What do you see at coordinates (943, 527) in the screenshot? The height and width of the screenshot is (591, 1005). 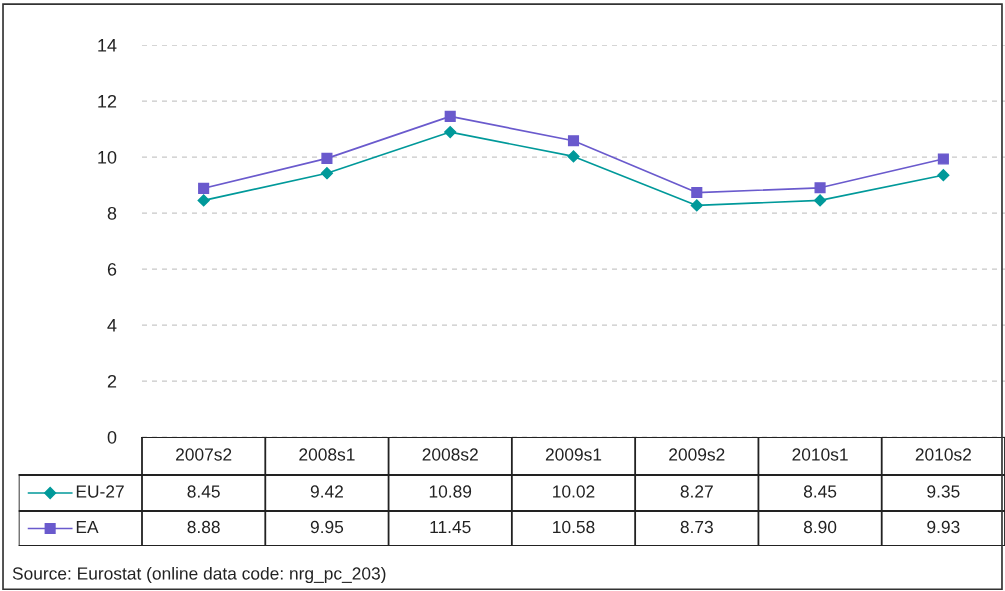 I see `data-label: 9.93` at bounding box center [943, 527].